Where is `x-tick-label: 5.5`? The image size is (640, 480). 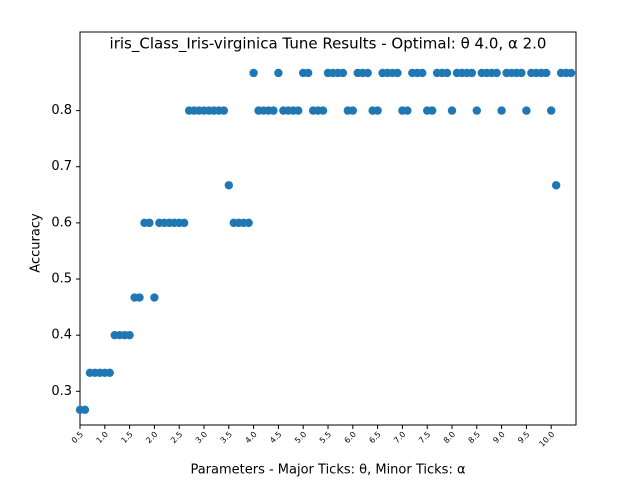 x-tick-label: 5.5 is located at coordinates (325, 437).